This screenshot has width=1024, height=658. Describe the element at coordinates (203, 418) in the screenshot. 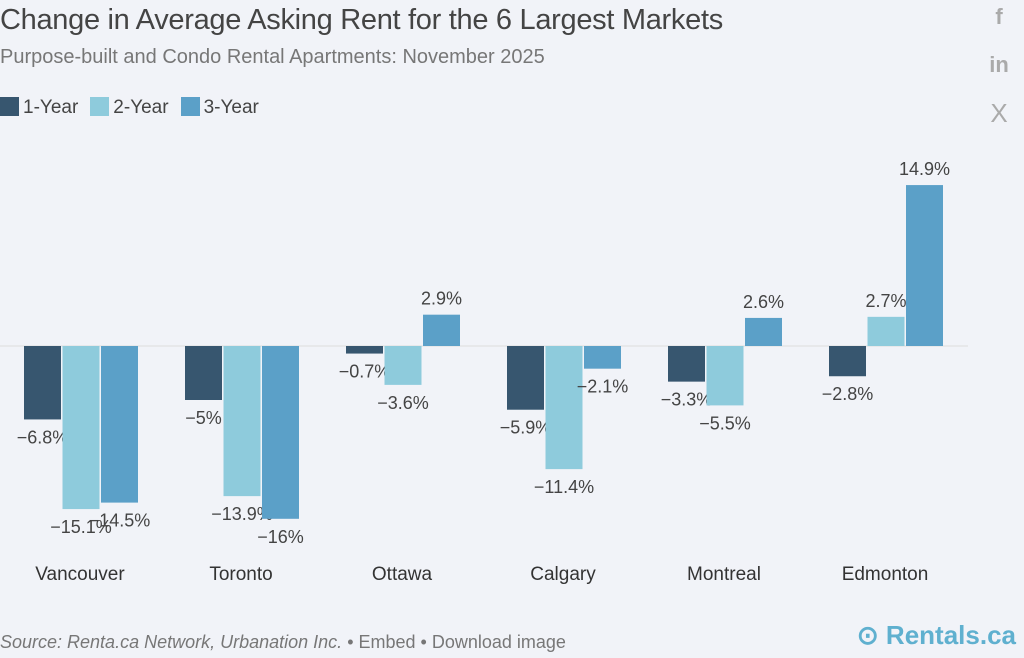

I see `data-label: −5%` at that location.